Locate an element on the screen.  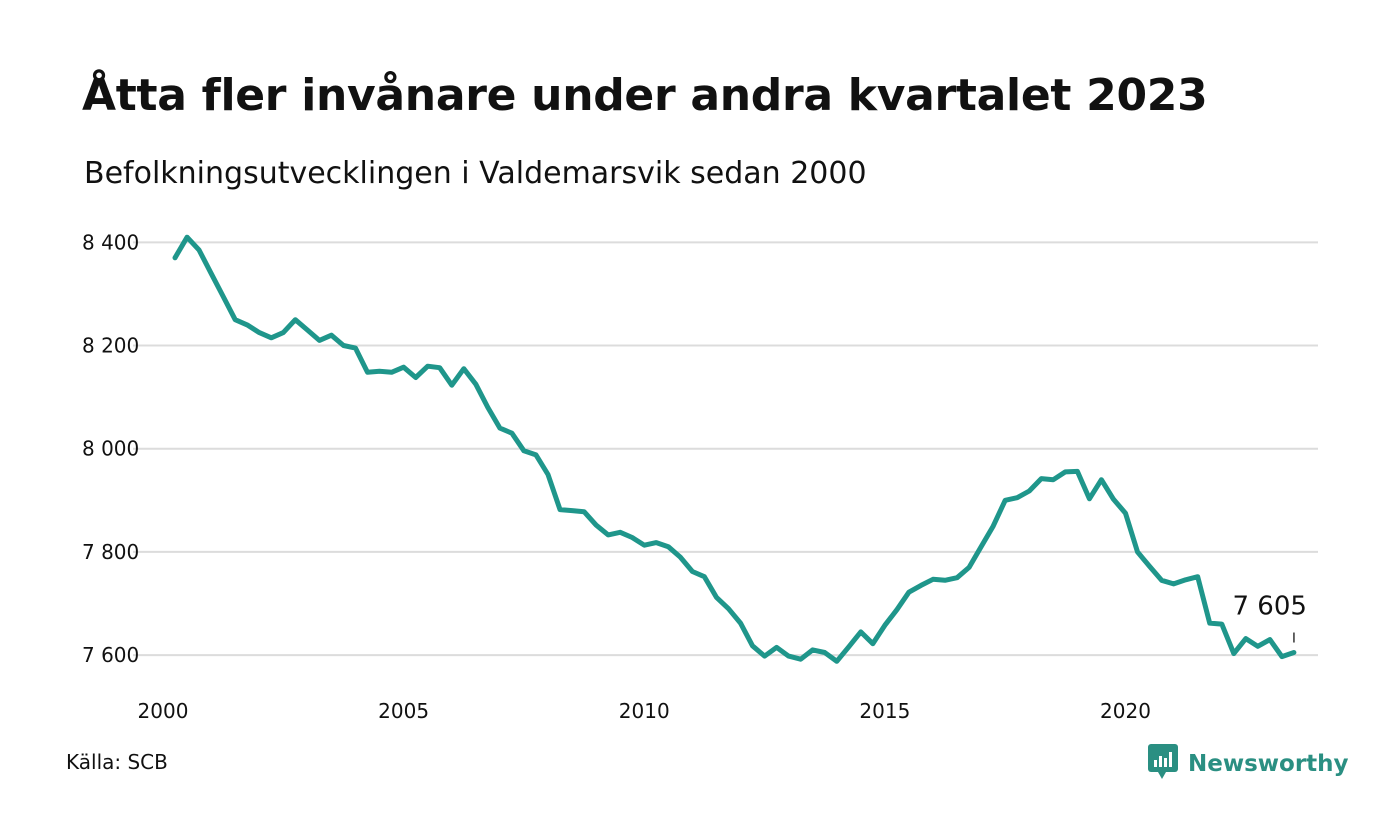
y-axis-ticks: 7 600 7 800 8 000 8 200 8 400 is located at coordinates (110, 448).